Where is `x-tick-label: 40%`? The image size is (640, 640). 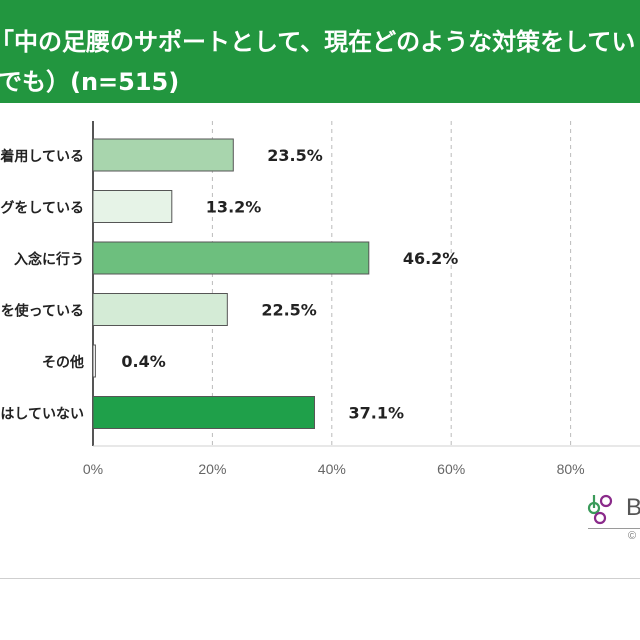 x-tick-label: 40% is located at coordinates (332, 469).